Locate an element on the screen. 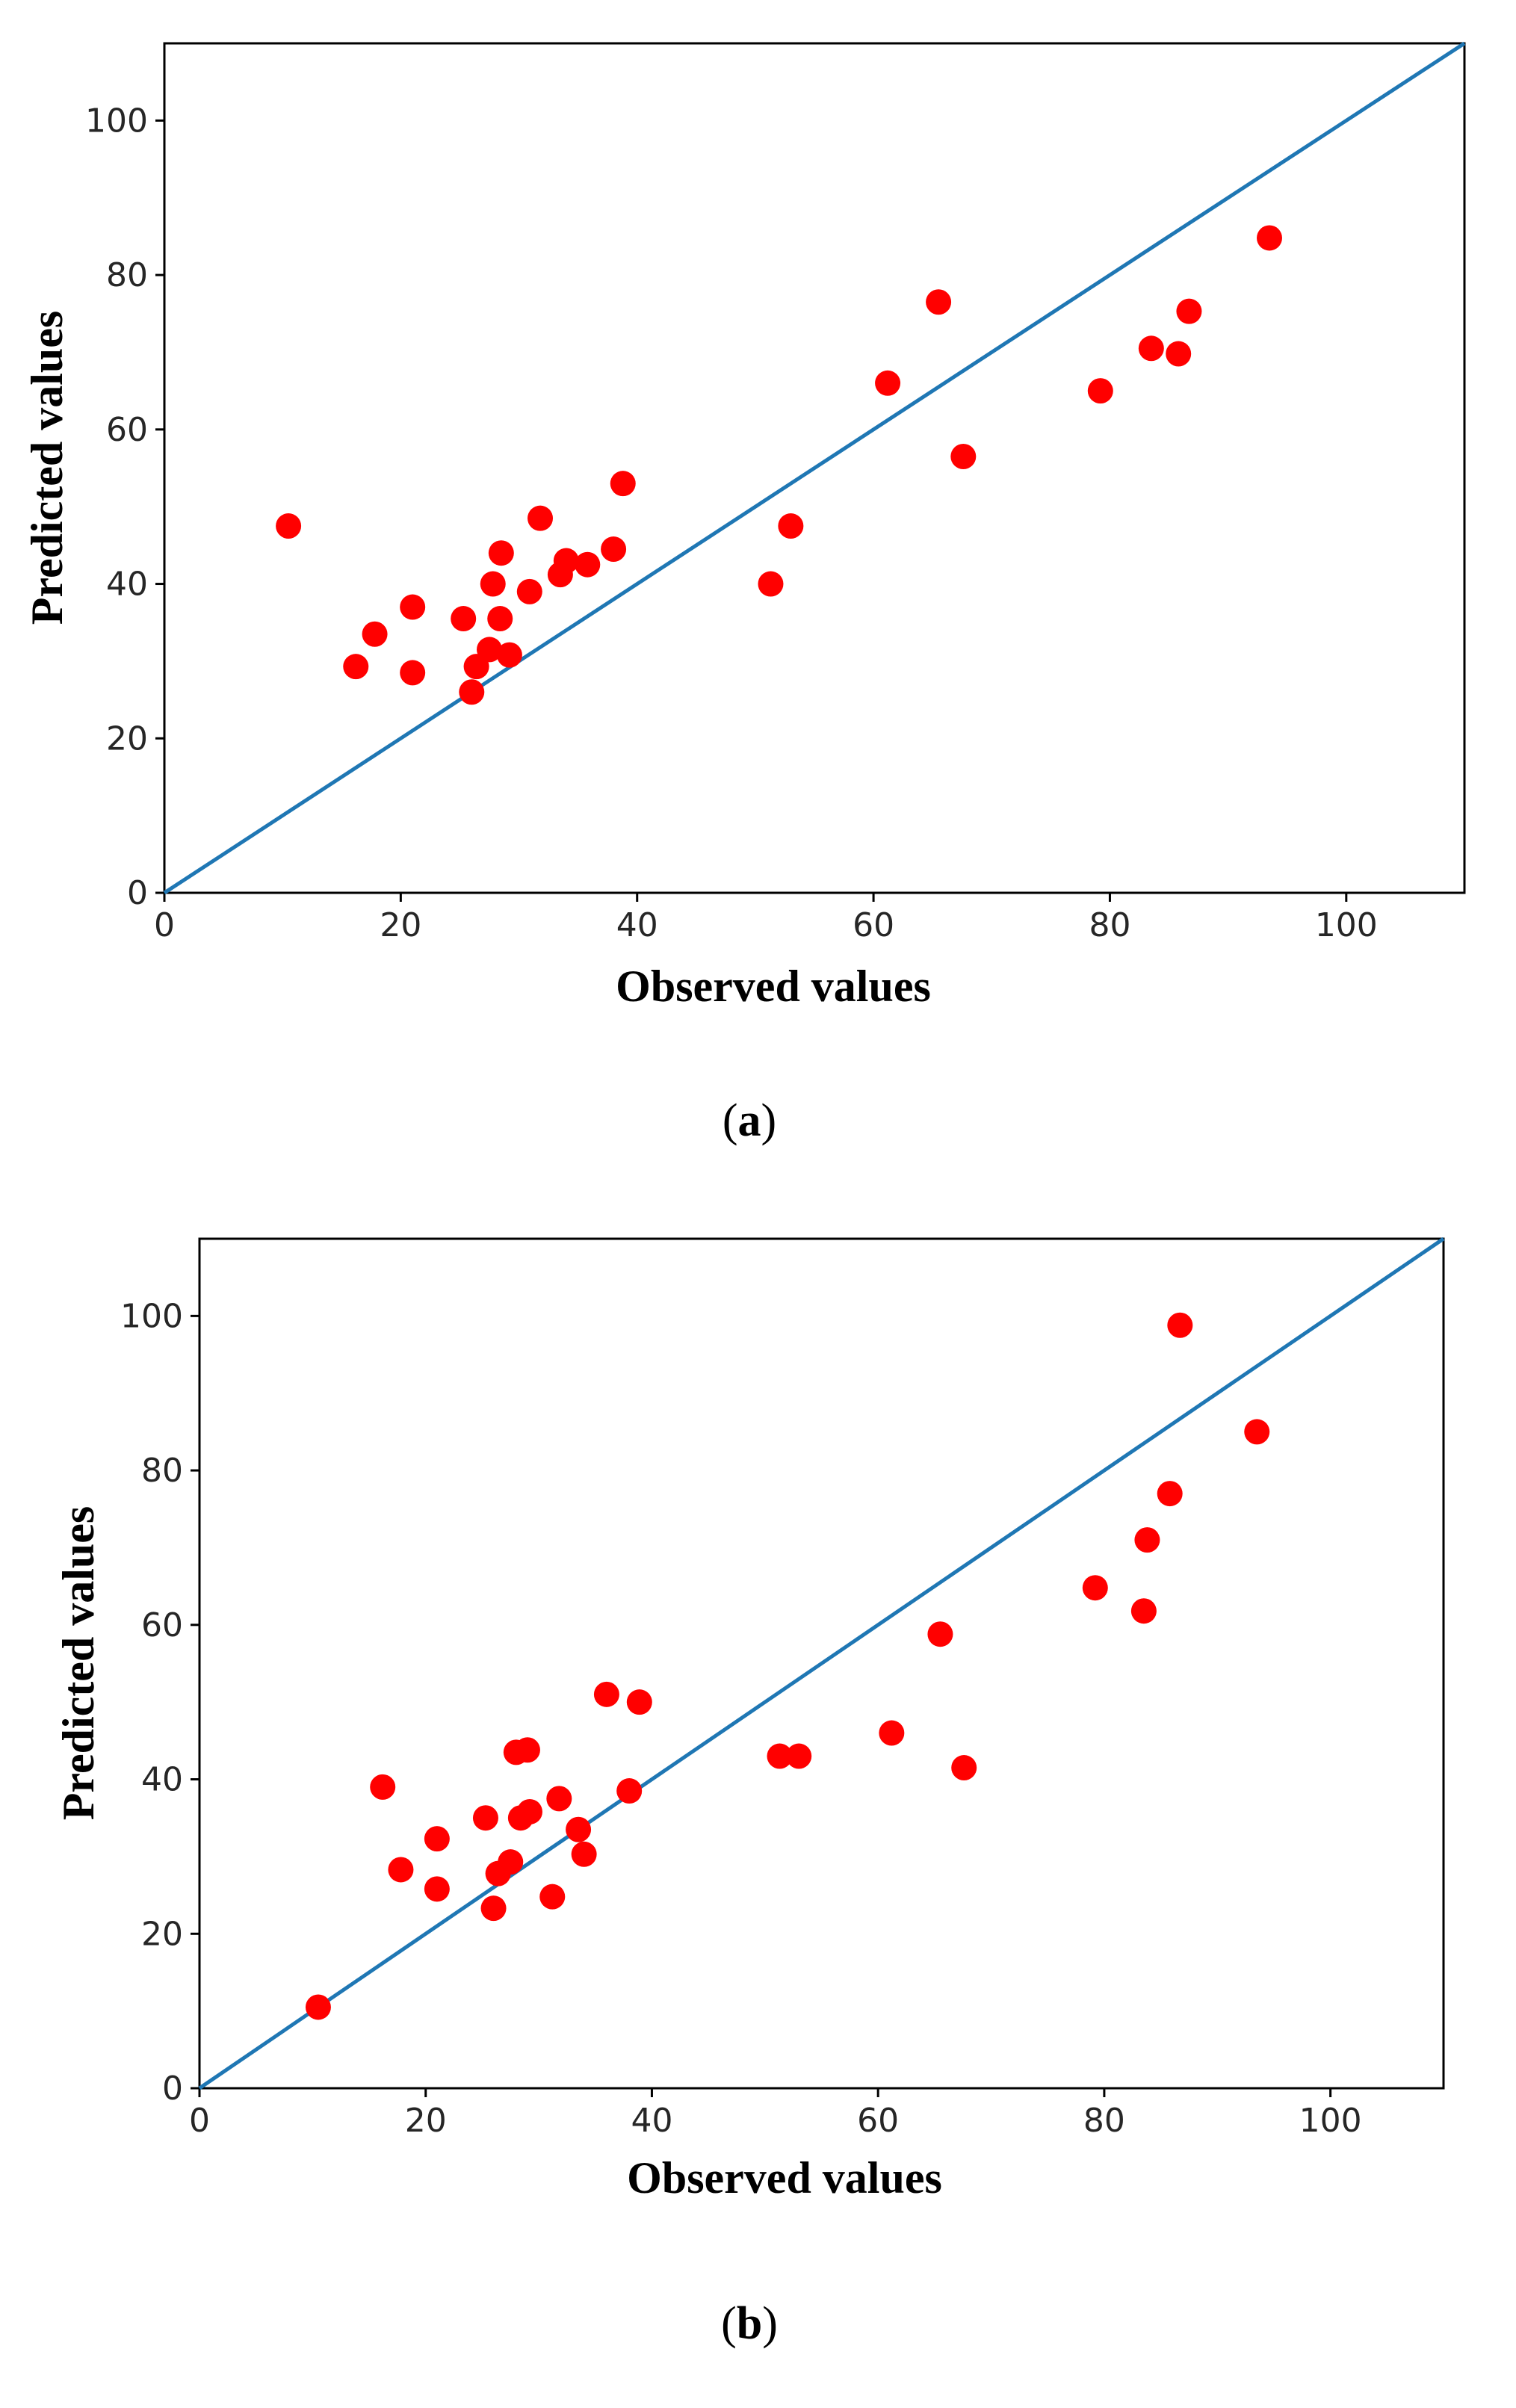 The image size is (1516, 2408). panel-caption-a: (a) is located at coordinates (749, 1121).